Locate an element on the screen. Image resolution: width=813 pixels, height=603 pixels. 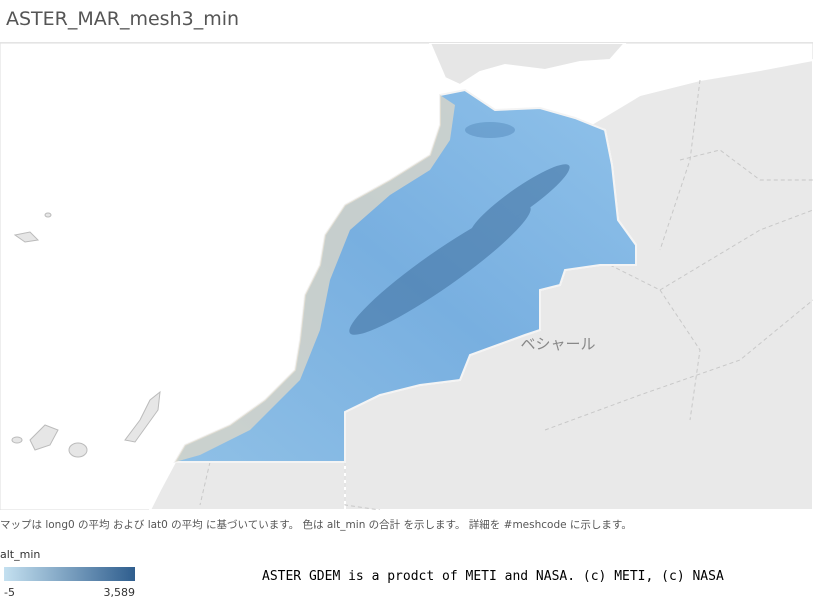
legend-max: 3,589 is located at coordinates (119, 592).